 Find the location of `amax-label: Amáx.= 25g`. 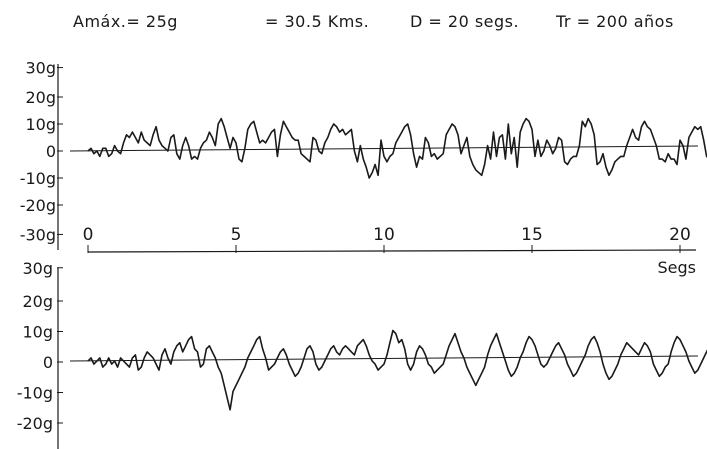

amax-label: Amáx.= 25g is located at coordinates (125, 21).